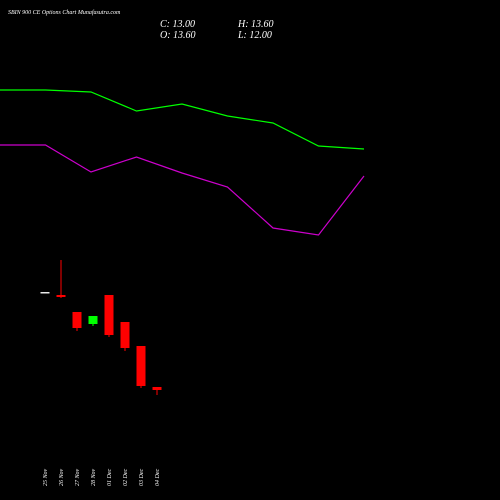 This screenshot has width=500, height=500. What do you see at coordinates (178, 35) in the screenshot?
I see `ohlc-open: O: 13.60` at bounding box center [178, 35].